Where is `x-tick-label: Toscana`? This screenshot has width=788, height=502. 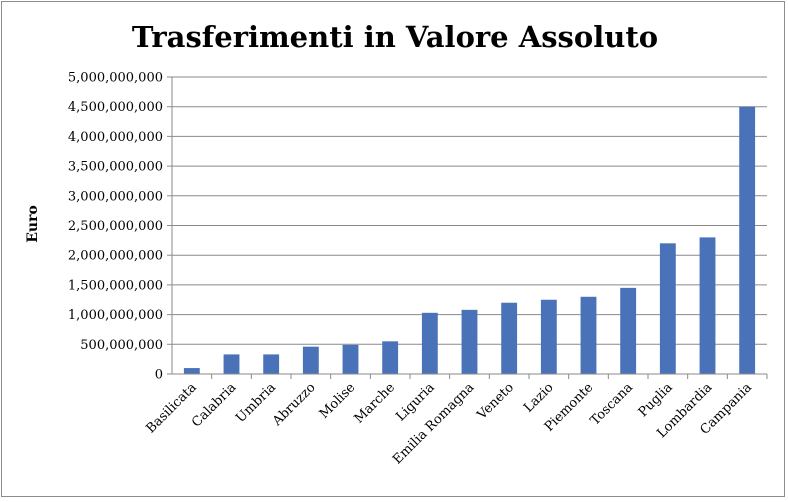
x-tick-label: Toscana is located at coordinates (612, 404).